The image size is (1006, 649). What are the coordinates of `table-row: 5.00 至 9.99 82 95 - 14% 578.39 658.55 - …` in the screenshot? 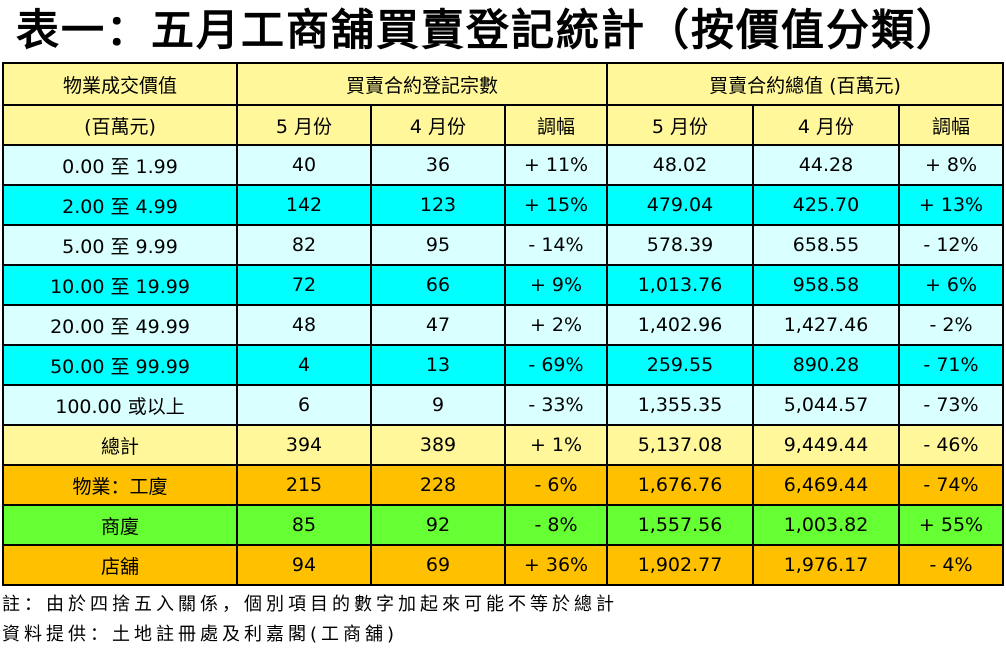 It's located at (503, 245).